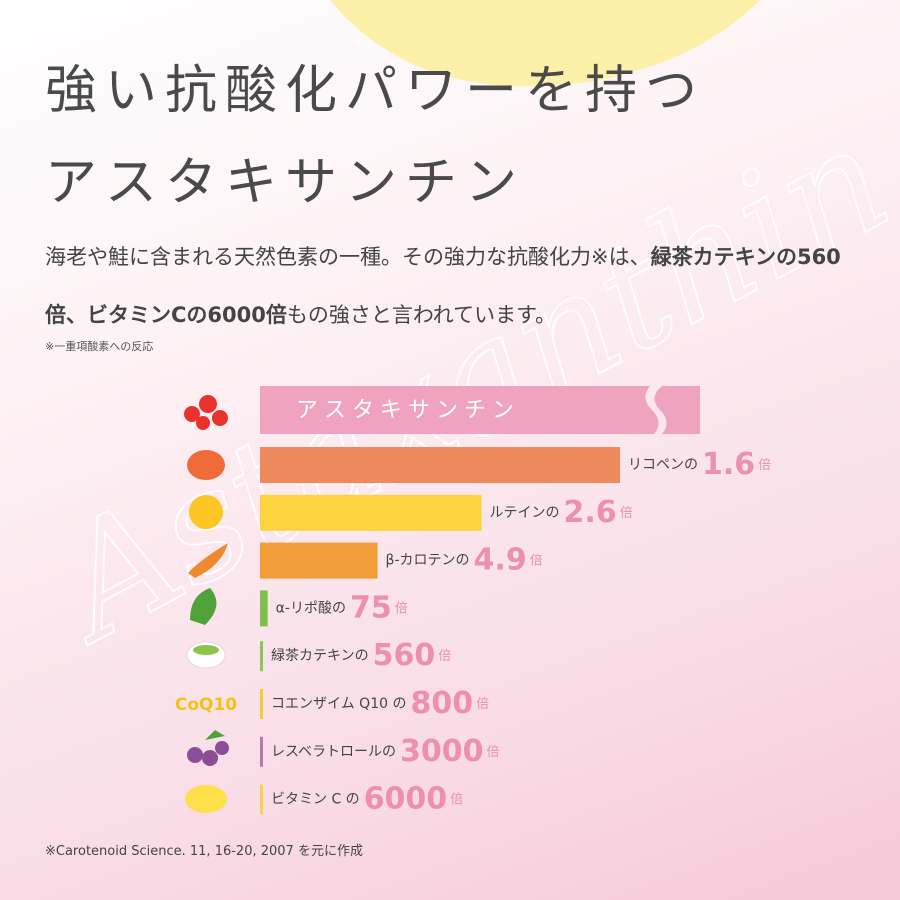 Image resolution: width=900 pixels, height=900 pixels. I want to click on value-label: 4.9, so click(500, 559).